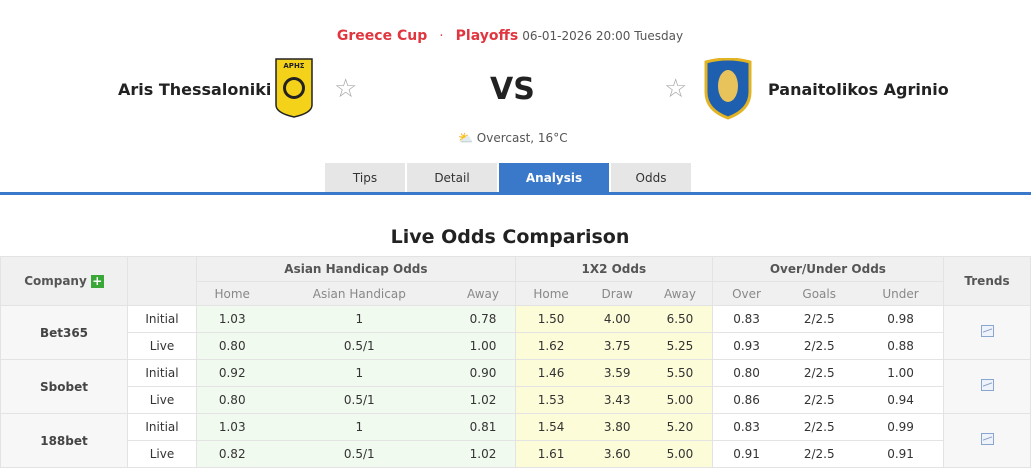  What do you see at coordinates (858, 89) in the screenshot?
I see `away-team-name: Panaitolikos Agrinio` at bounding box center [858, 89].